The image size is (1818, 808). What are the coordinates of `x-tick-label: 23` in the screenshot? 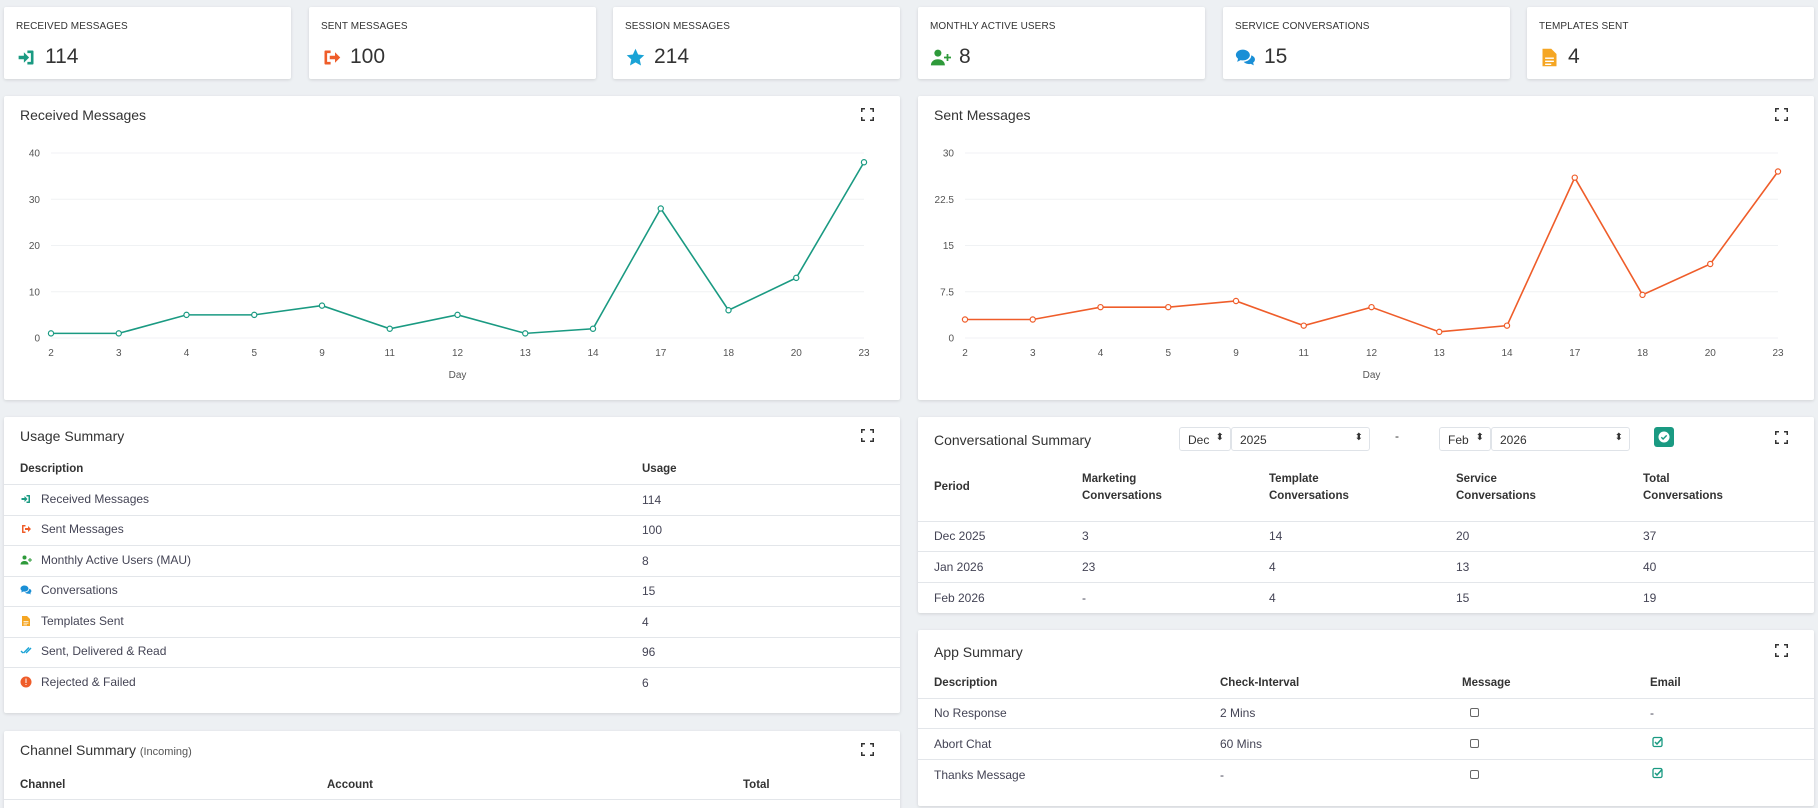 It's located at (1778, 353).